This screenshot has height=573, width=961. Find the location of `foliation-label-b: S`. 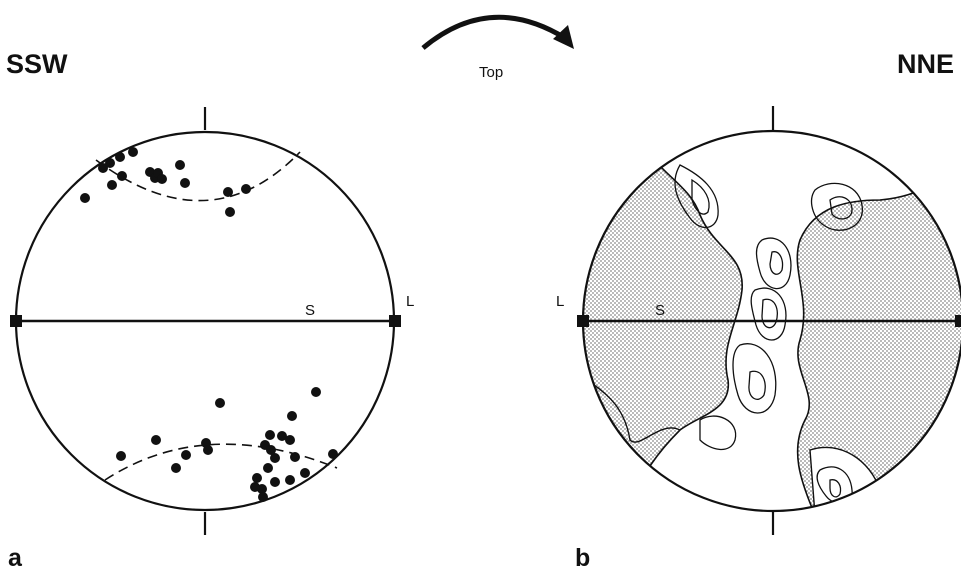

foliation-label-b: S is located at coordinates (660, 310).